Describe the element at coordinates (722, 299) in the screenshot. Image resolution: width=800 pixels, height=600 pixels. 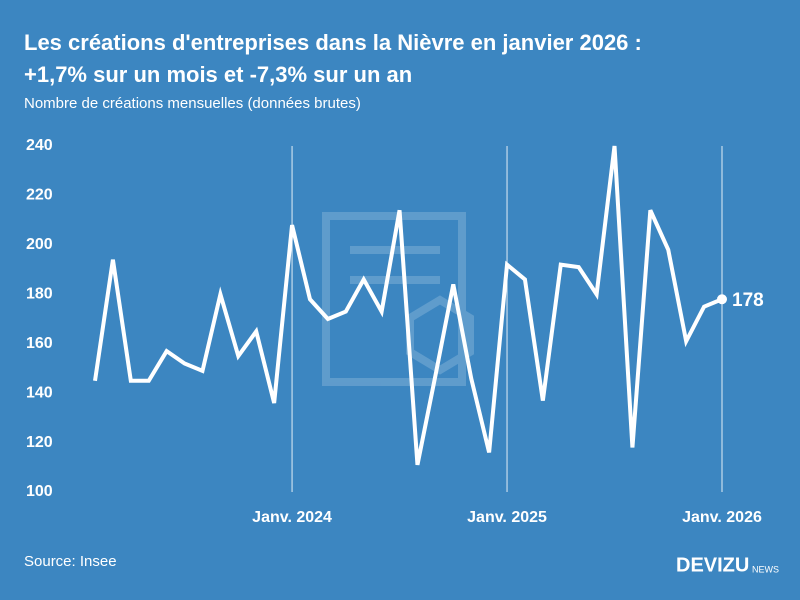
I see `end-point` at that location.